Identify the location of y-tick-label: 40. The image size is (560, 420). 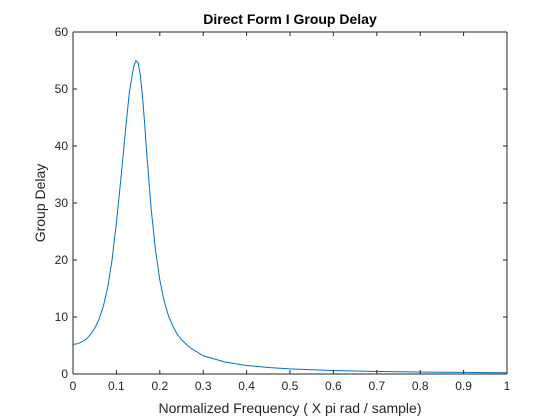
(62, 146).